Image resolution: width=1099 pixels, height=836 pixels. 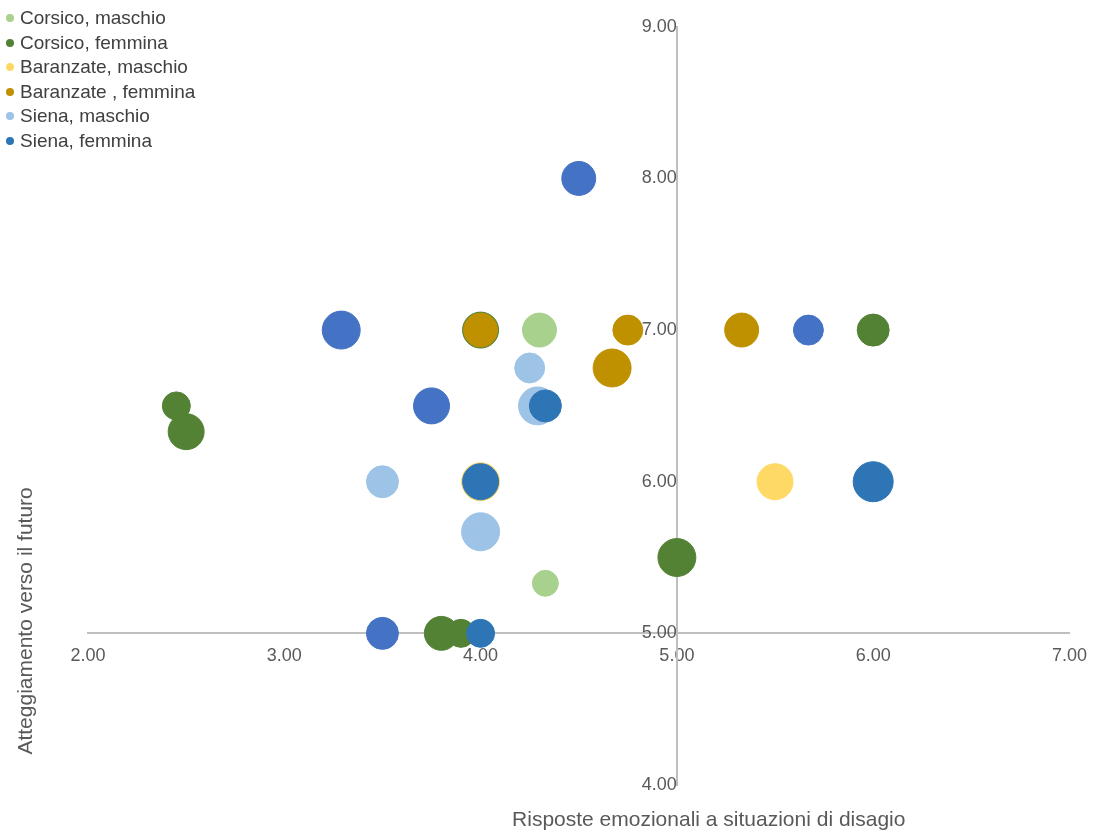 What do you see at coordinates (659, 480) in the screenshot?
I see `y-tick-label: 6.00` at bounding box center [659, 480].